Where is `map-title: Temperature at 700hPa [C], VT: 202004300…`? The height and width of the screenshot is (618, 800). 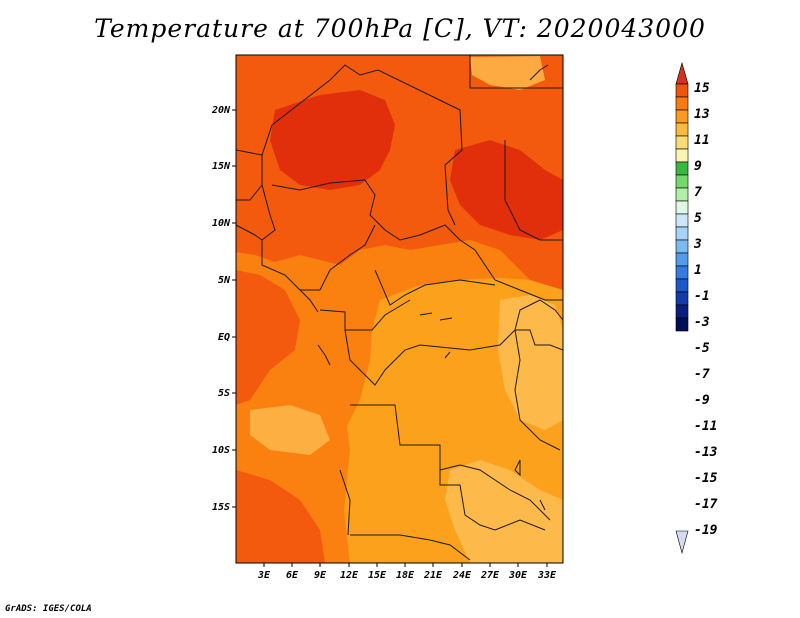 map-title: Temperature at 700hPa [C], VT: 202004300… is located at coordinates (400, 28).